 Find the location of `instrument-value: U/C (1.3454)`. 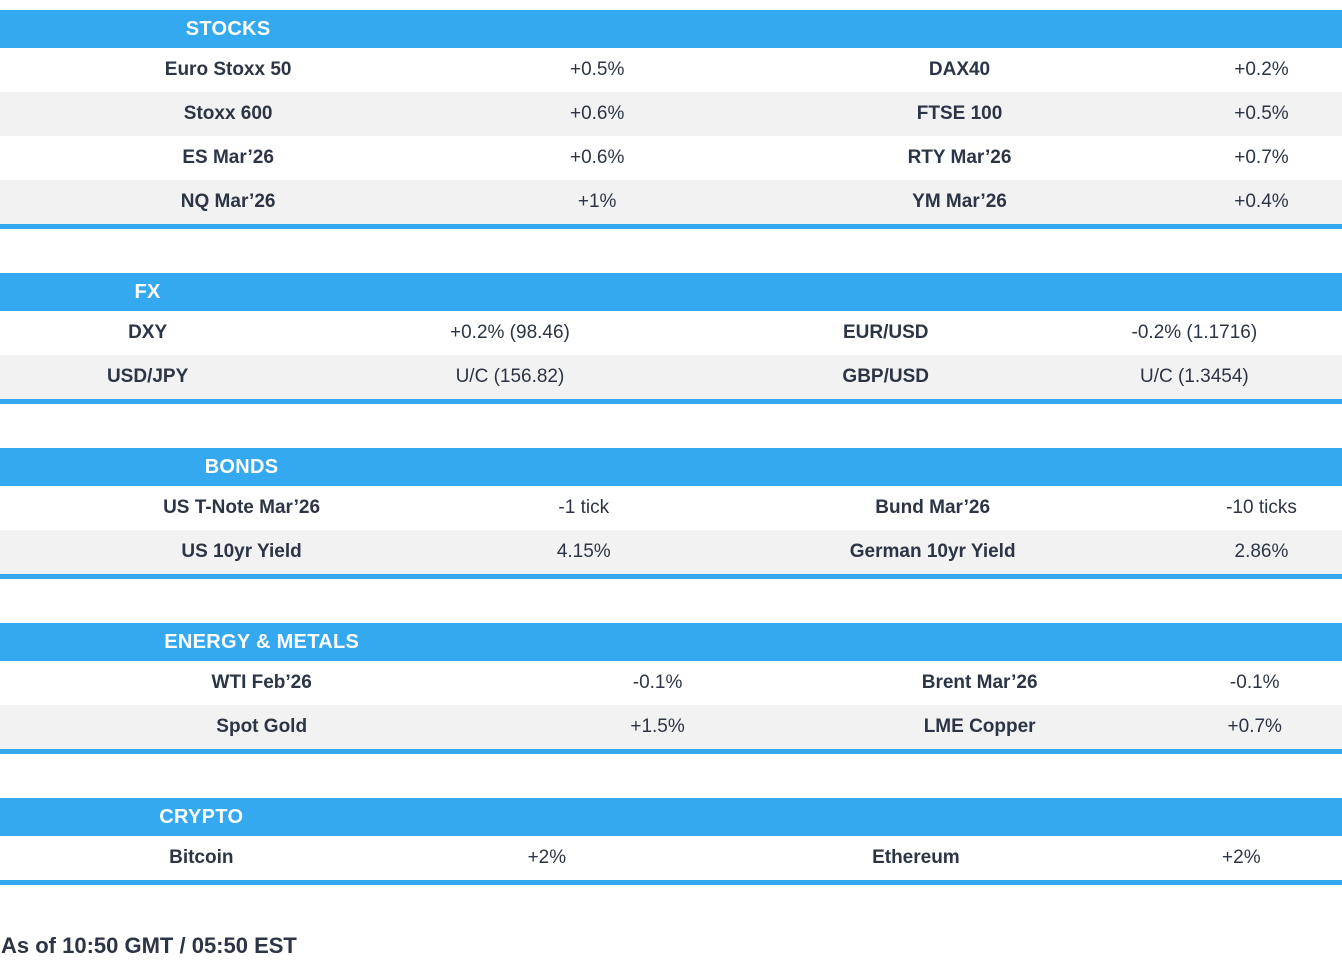

instrument-value: U/C (1.3454) is located at coordinates (1194, 376).